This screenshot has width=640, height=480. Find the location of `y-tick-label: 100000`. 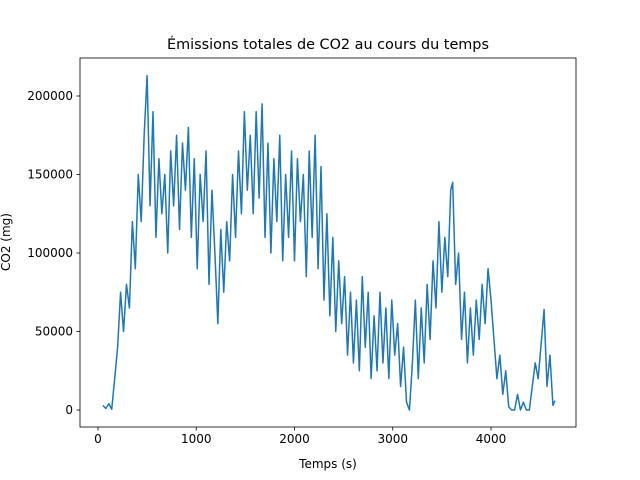

y-tick-label: 100000 is located at coordinates (50, 253).